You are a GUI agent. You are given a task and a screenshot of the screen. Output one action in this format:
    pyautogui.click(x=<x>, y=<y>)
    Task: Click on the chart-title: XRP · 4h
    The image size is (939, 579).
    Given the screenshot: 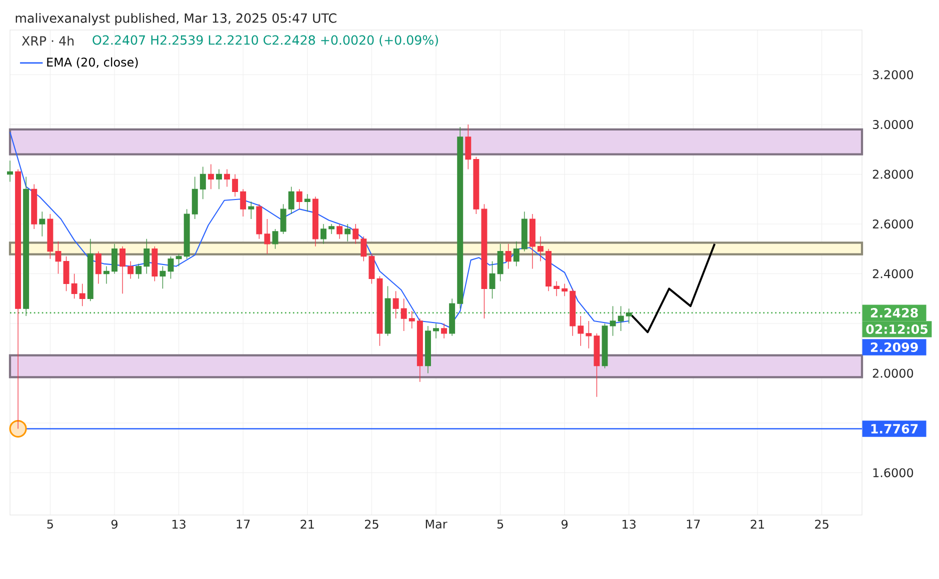 What is the action you would take?
    pyautogui.click(x=48, y=41)
    